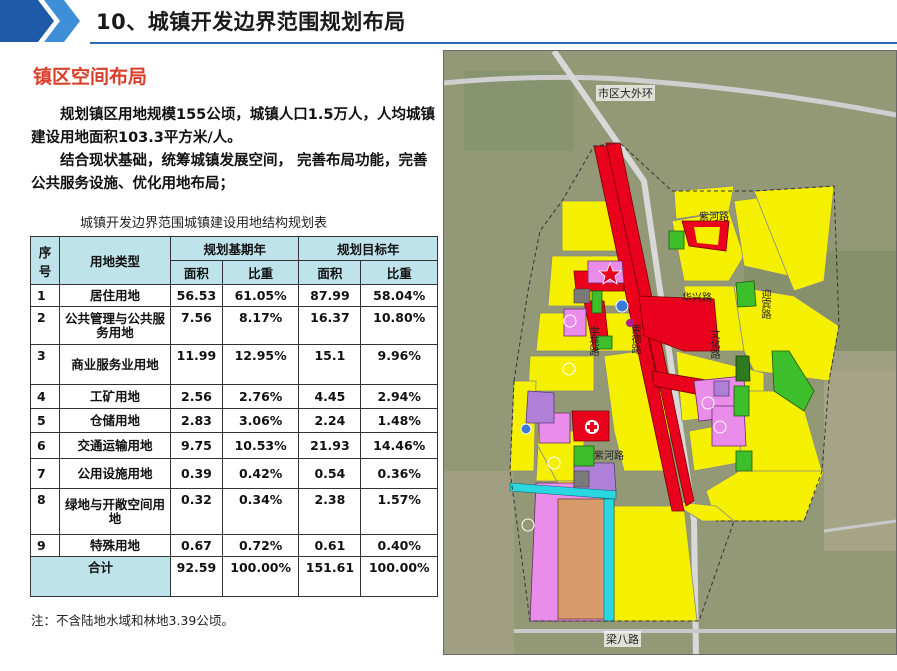 This screenshot has height=671, width=897. Describe the element at coordinates (260, 295) in the screenshot. I see `cell-base-ratio: 61.05%` at that location.